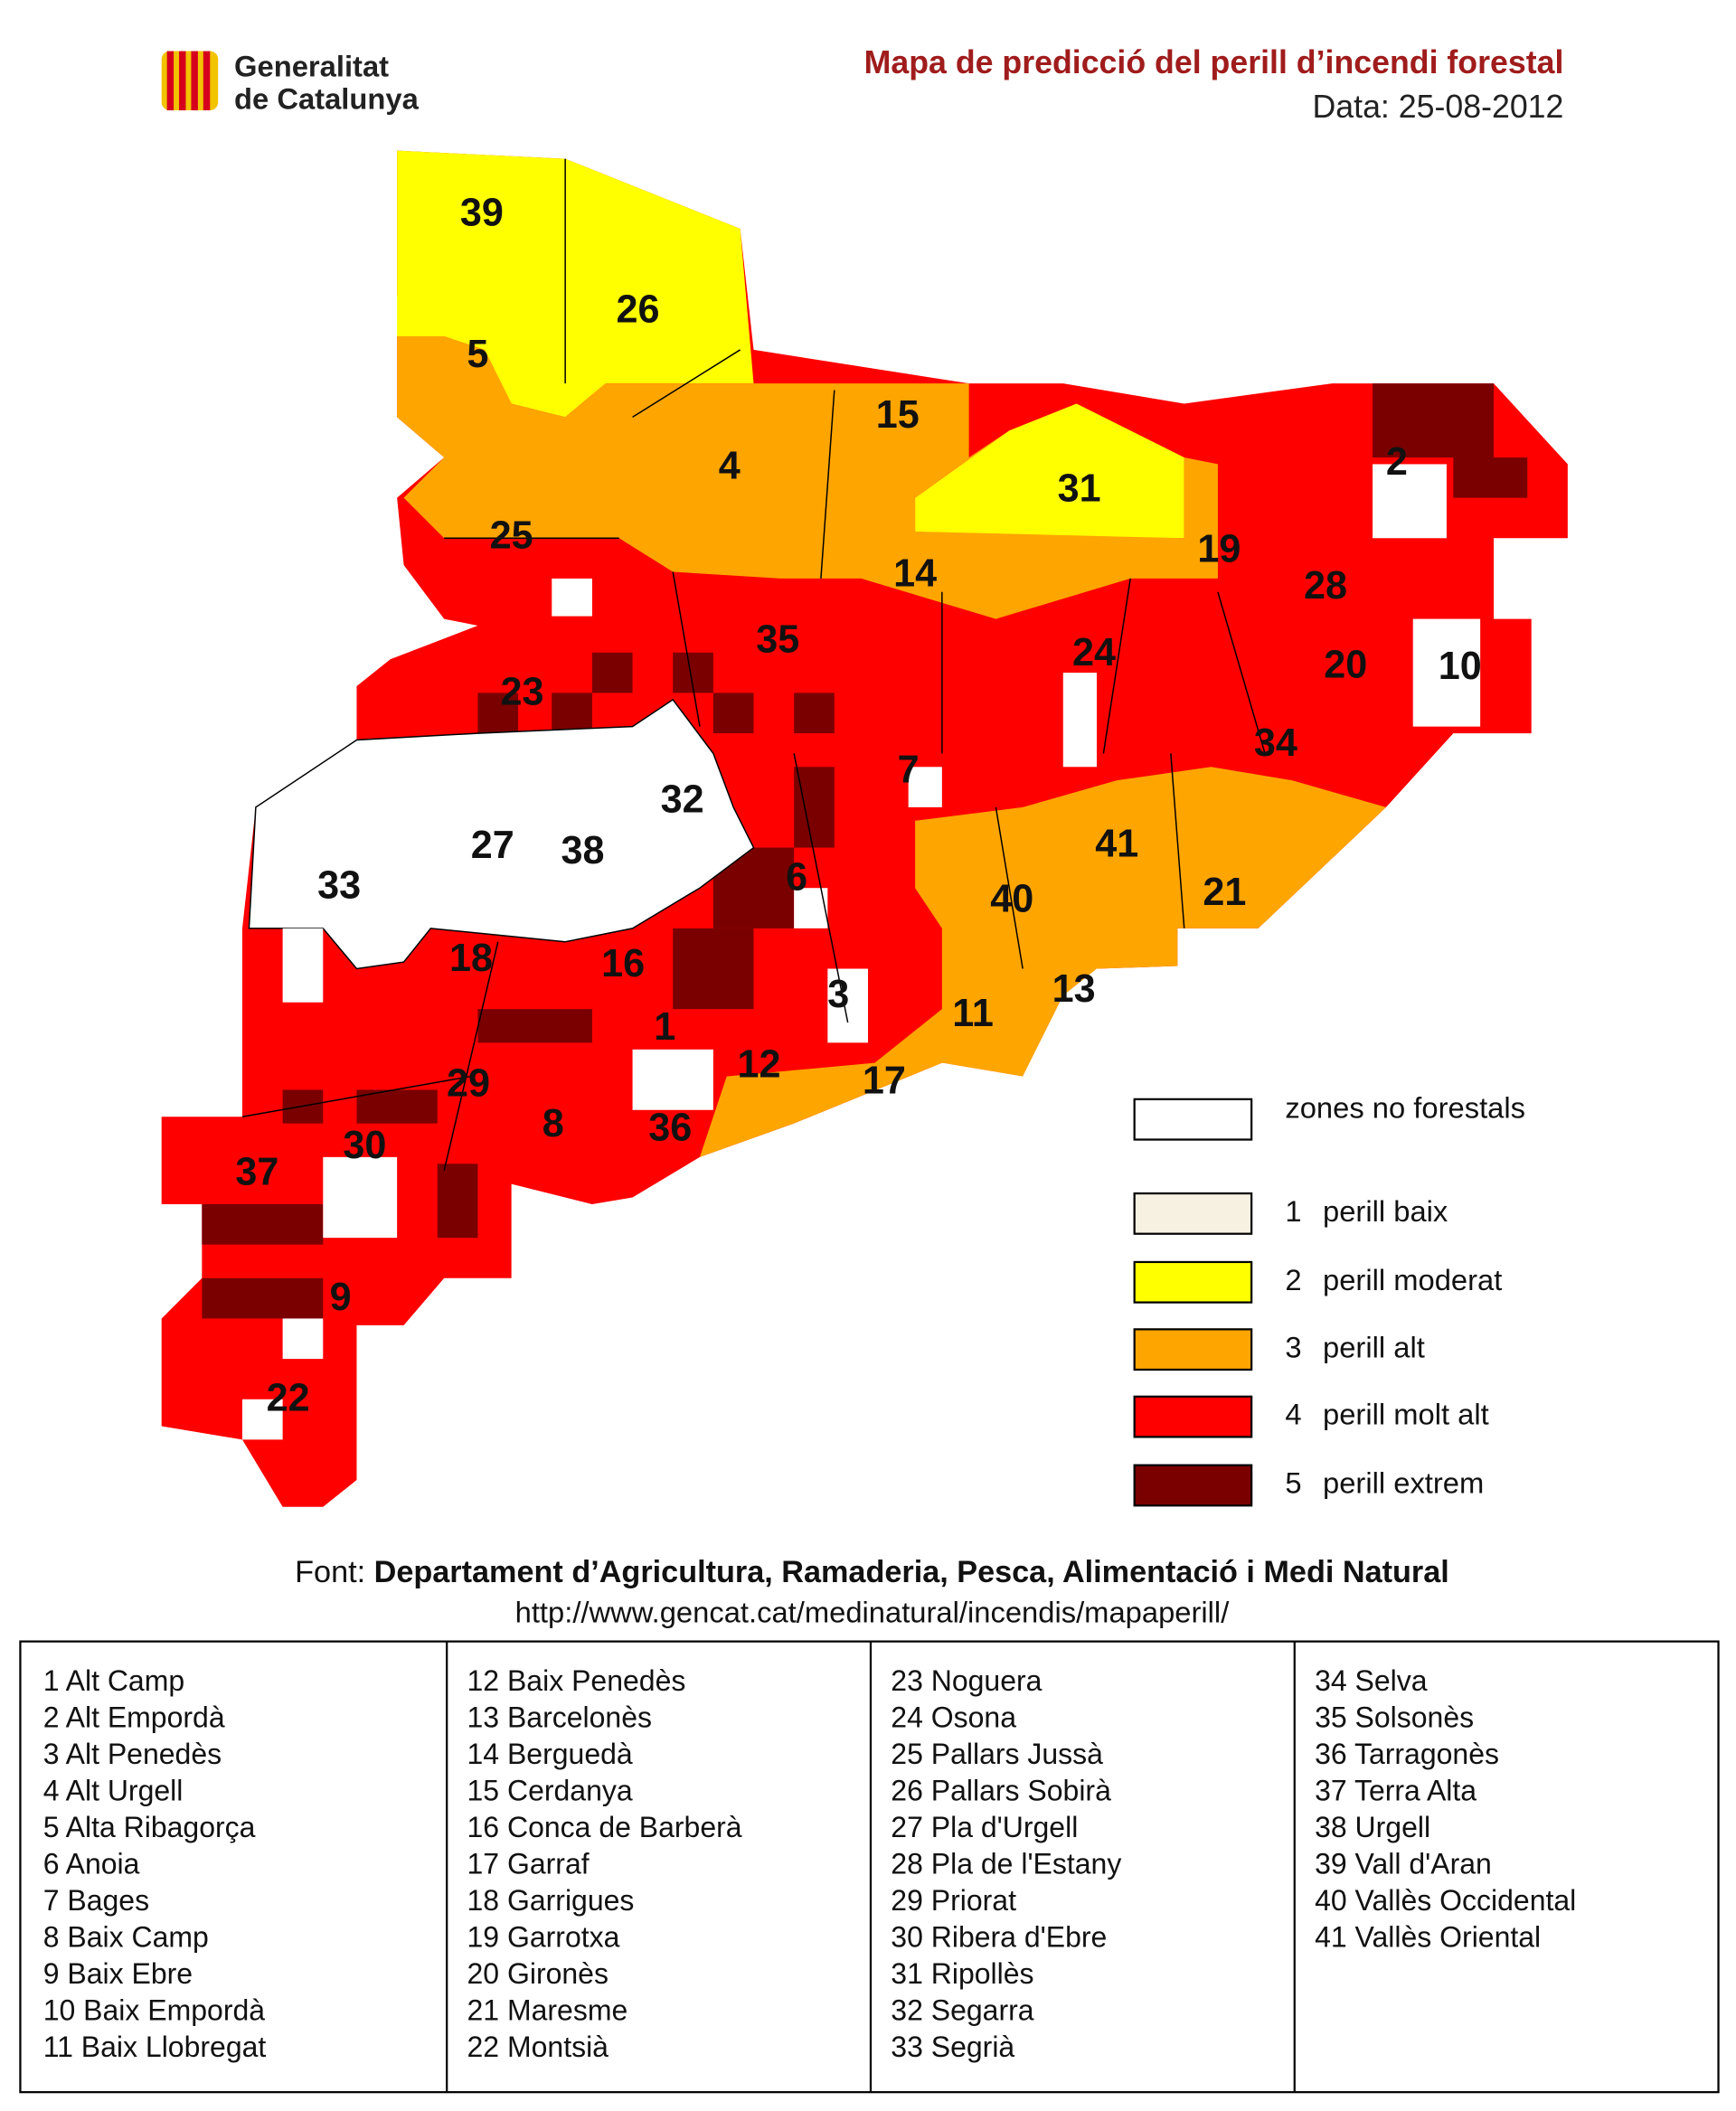  What do you see at coordinates (583, 851) in the screenshot?
I see `comarca-label: 38` at bounding box center [583, 851].